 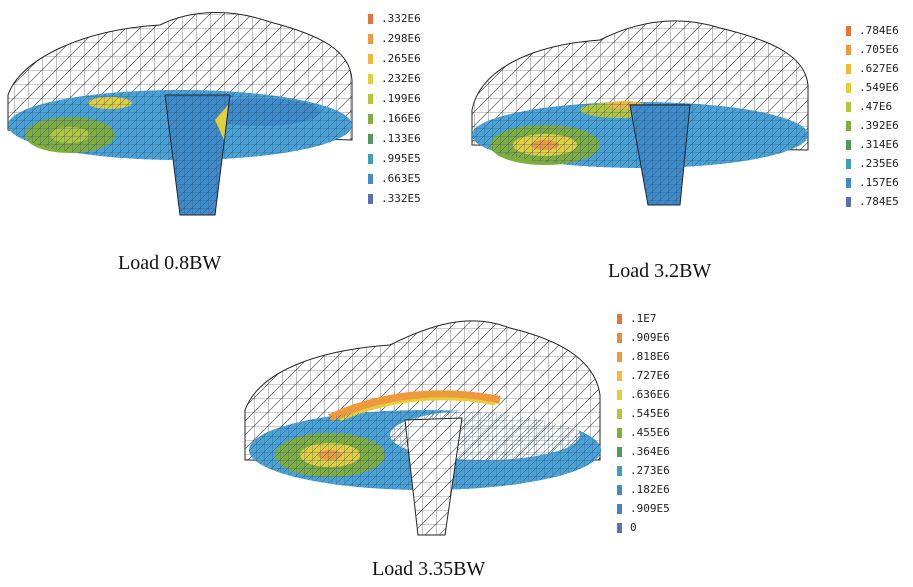 What do you see at coordinates (643, 318) in the screenshot?
I see `legend-label: .1E7` at bounding box center [643, 318].